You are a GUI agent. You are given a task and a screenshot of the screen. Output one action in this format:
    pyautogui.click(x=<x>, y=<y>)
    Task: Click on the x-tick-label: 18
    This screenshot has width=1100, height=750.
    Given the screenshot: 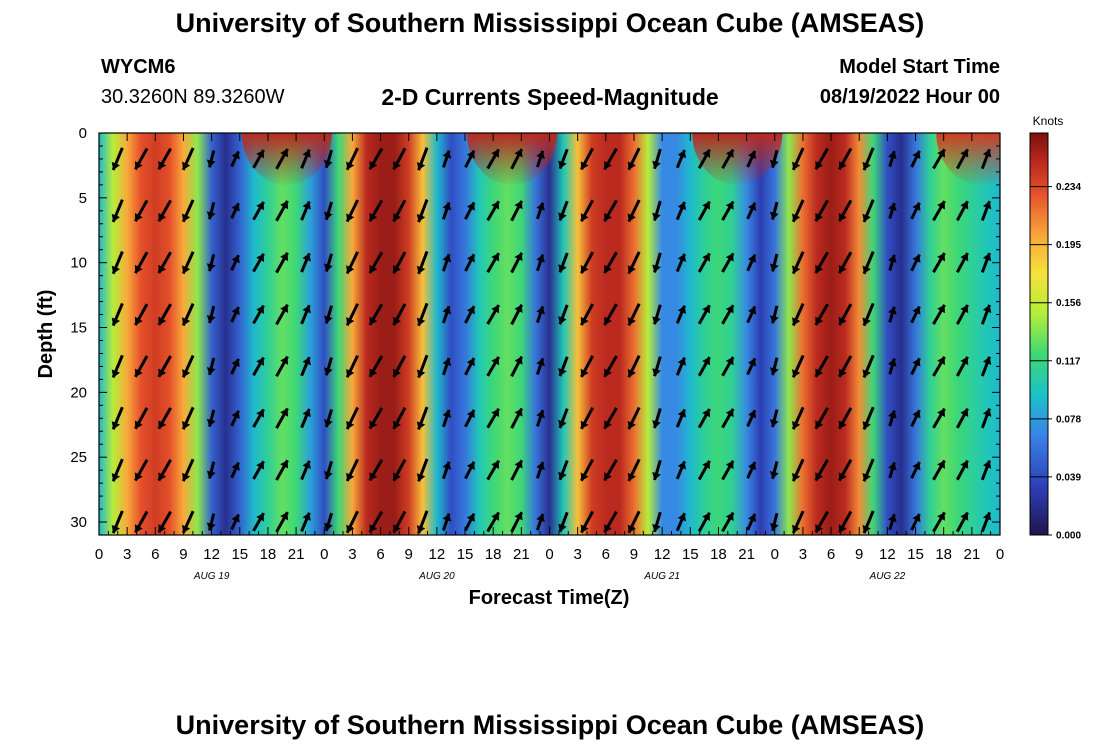 What is the action you would take?
    pyautogui.click(x=268, y=554)
    